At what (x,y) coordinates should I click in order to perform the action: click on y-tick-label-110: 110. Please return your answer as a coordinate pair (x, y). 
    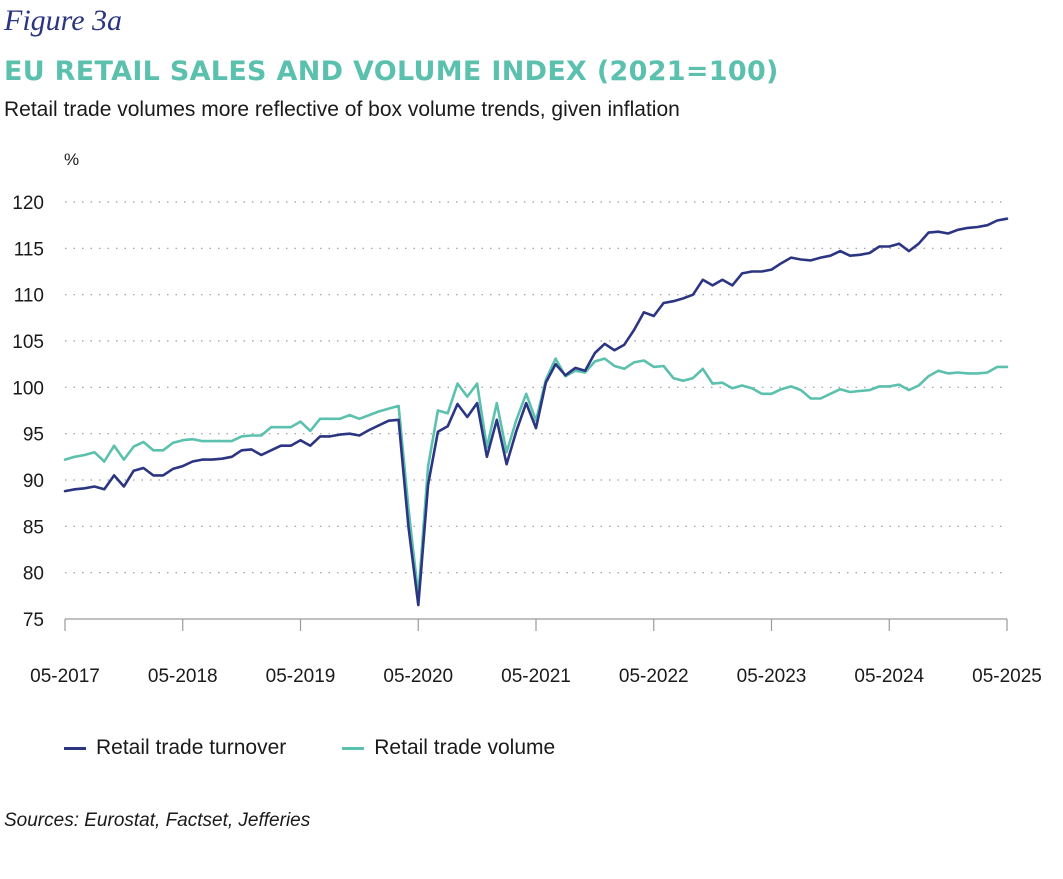
    Looking at the image, I should click on (29, 296).